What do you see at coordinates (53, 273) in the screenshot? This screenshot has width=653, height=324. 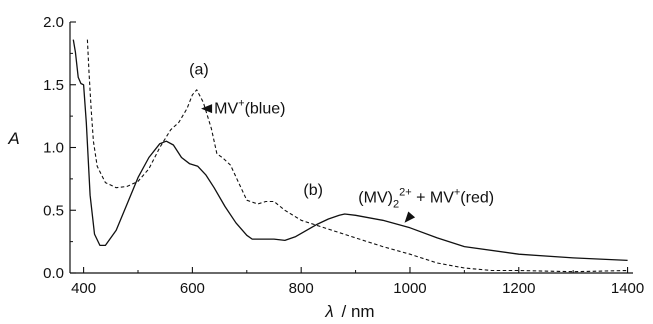 I see `y-tick-label: 0.0` at bounding box center [53, 273].